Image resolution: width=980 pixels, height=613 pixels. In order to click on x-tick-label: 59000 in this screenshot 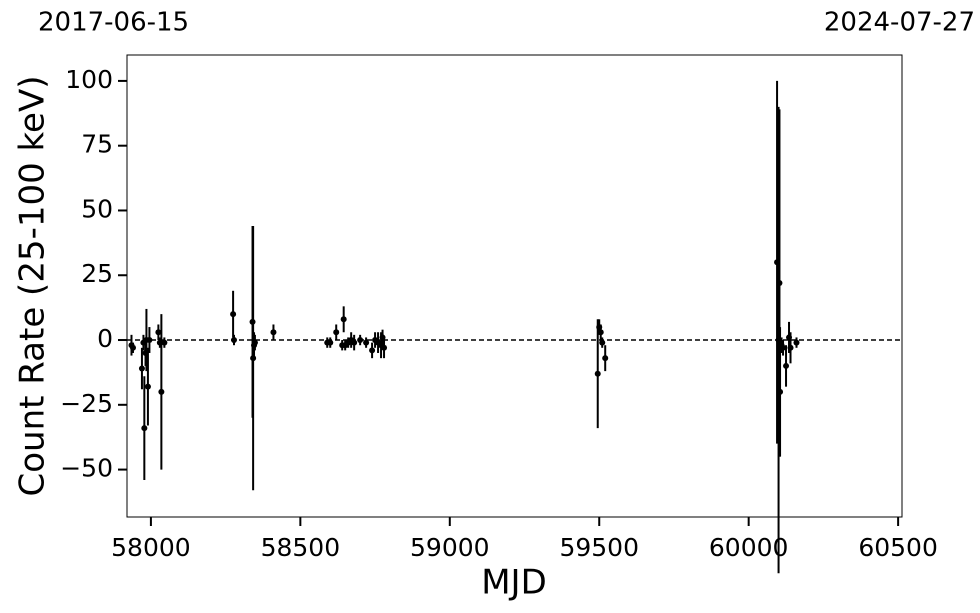, I will do `click(450, 547)`.